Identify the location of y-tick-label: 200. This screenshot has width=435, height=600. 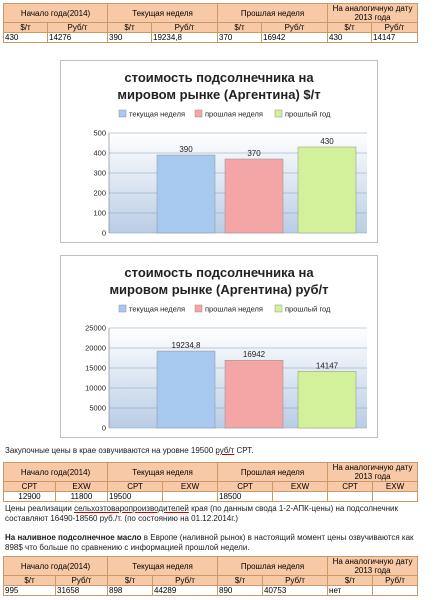
(99, 193).